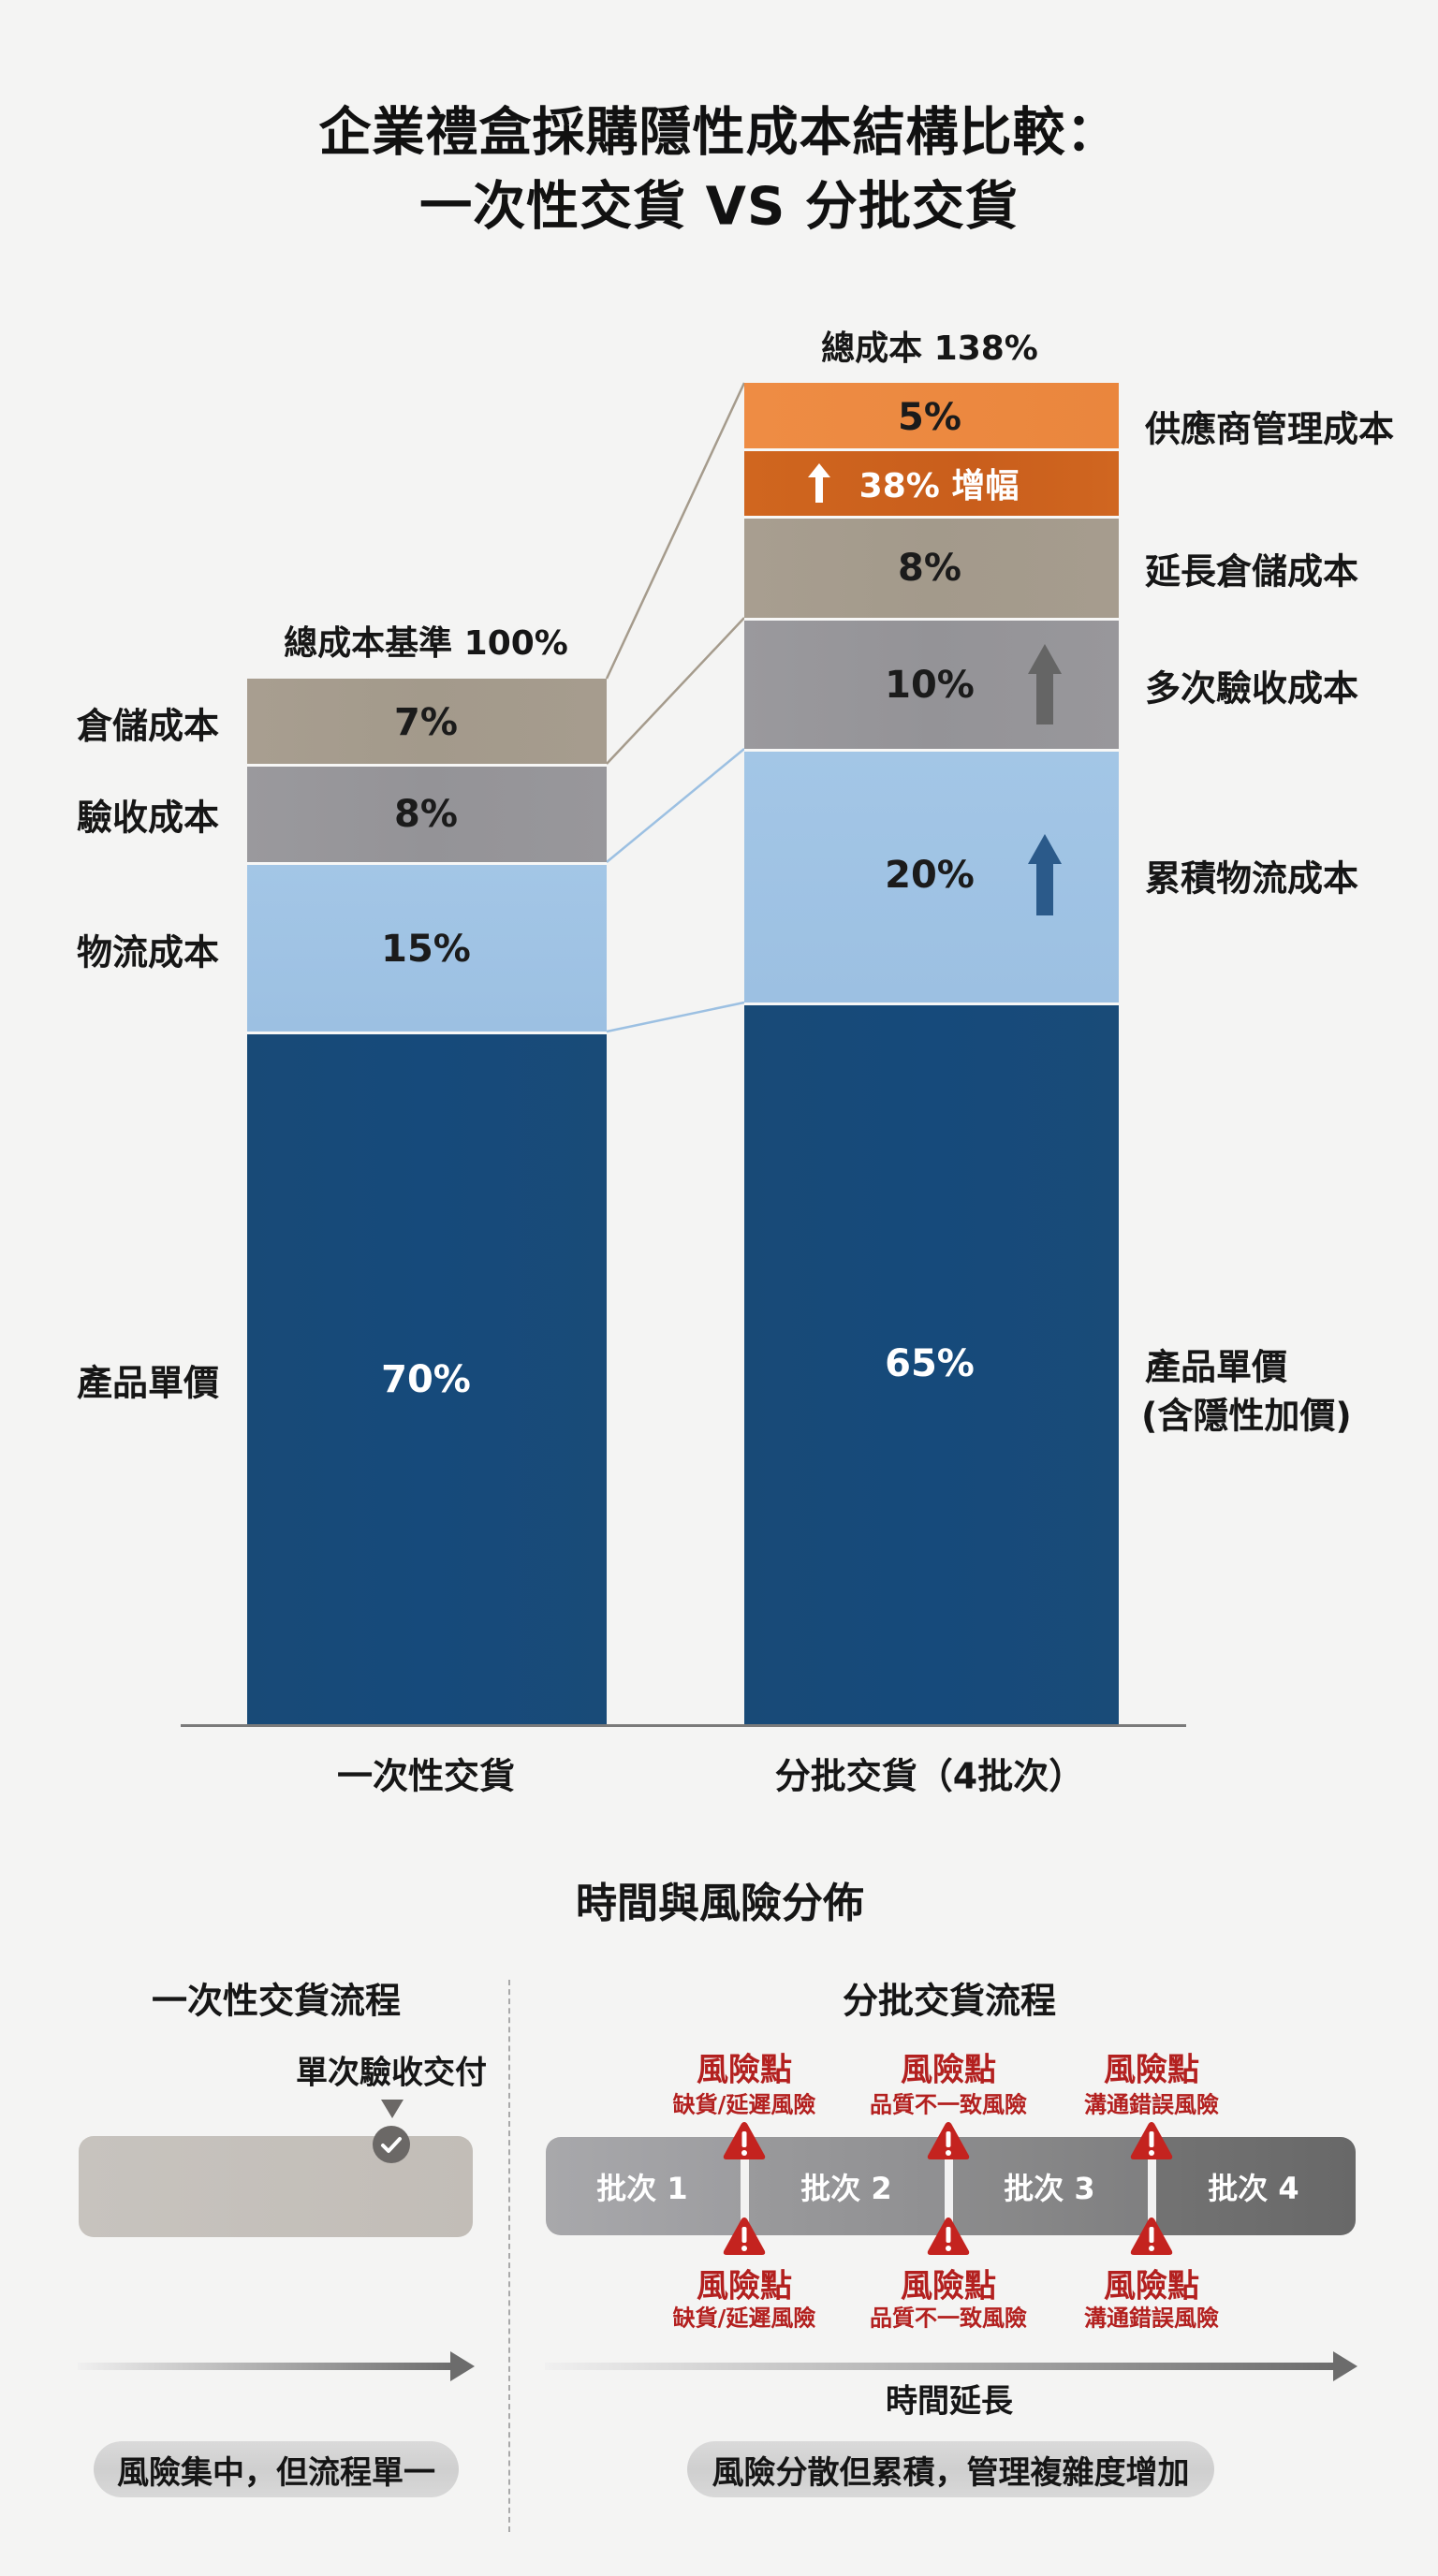 The width and height of the screenshot is (1438, 2576). What do you see at coordinates (951, 2472) in the screenshot?
I see `batch-summary-text: 風險分散但累積，管理複雜度增加` at bounding box center [951, 2472].